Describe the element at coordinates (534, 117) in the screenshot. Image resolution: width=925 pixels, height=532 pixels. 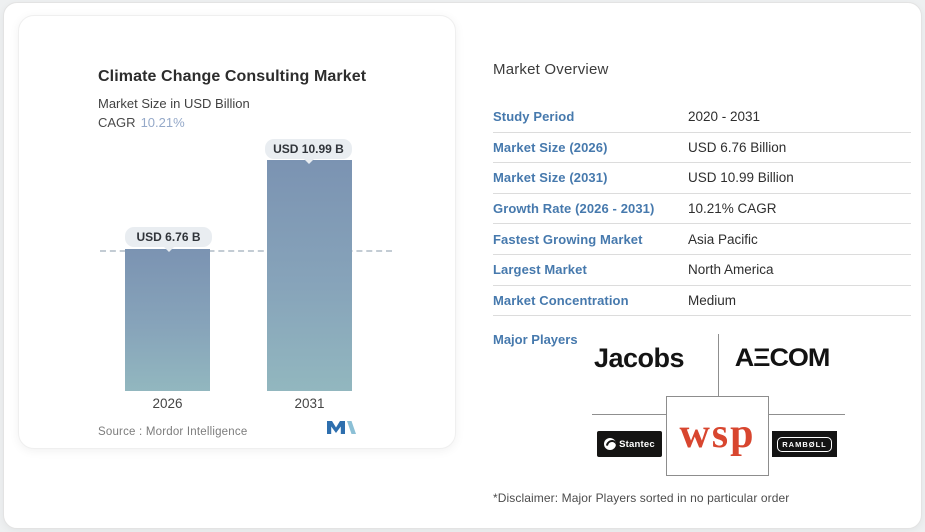
I see `row-label-study-period: Study Period` at that location.